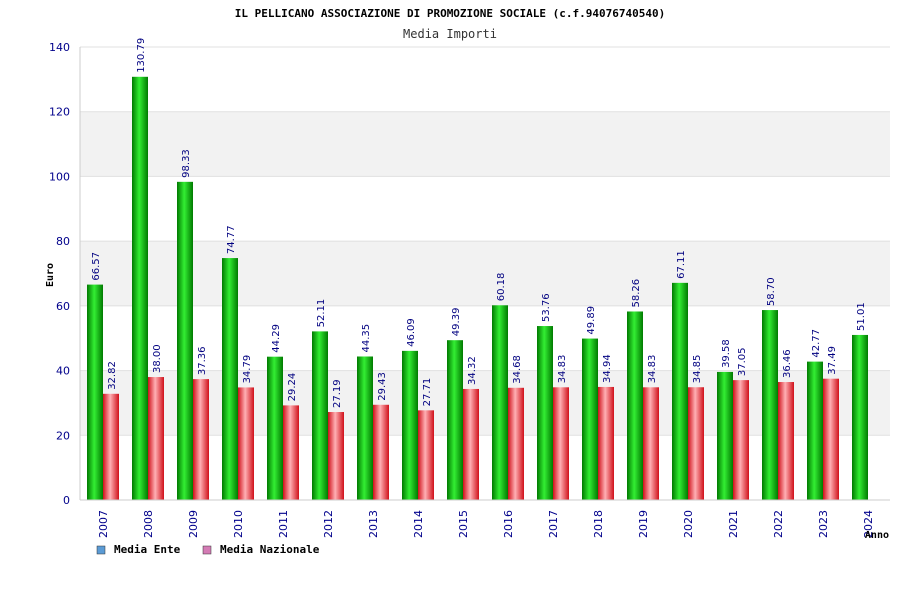 This screenshot has width=900, height=600. What do you see at coordinates (157, 358) in the screenshot?
I see `data-label: 38.00` at bounding box center [157, 358].